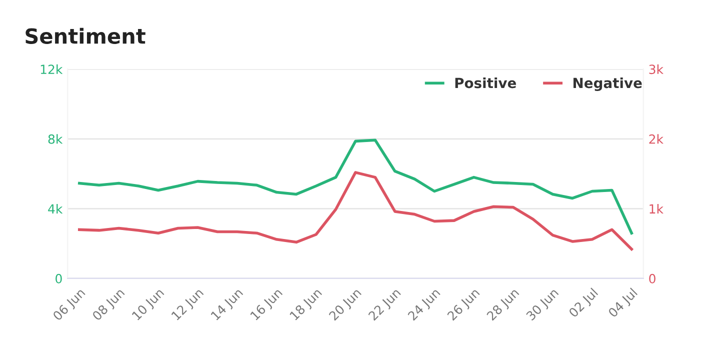 The height and width of the screenshot is (364, 711). Describe the element at coordinates (464, 305) in the screenshot. I see `x-tick-label: 26 Jun` at that location.